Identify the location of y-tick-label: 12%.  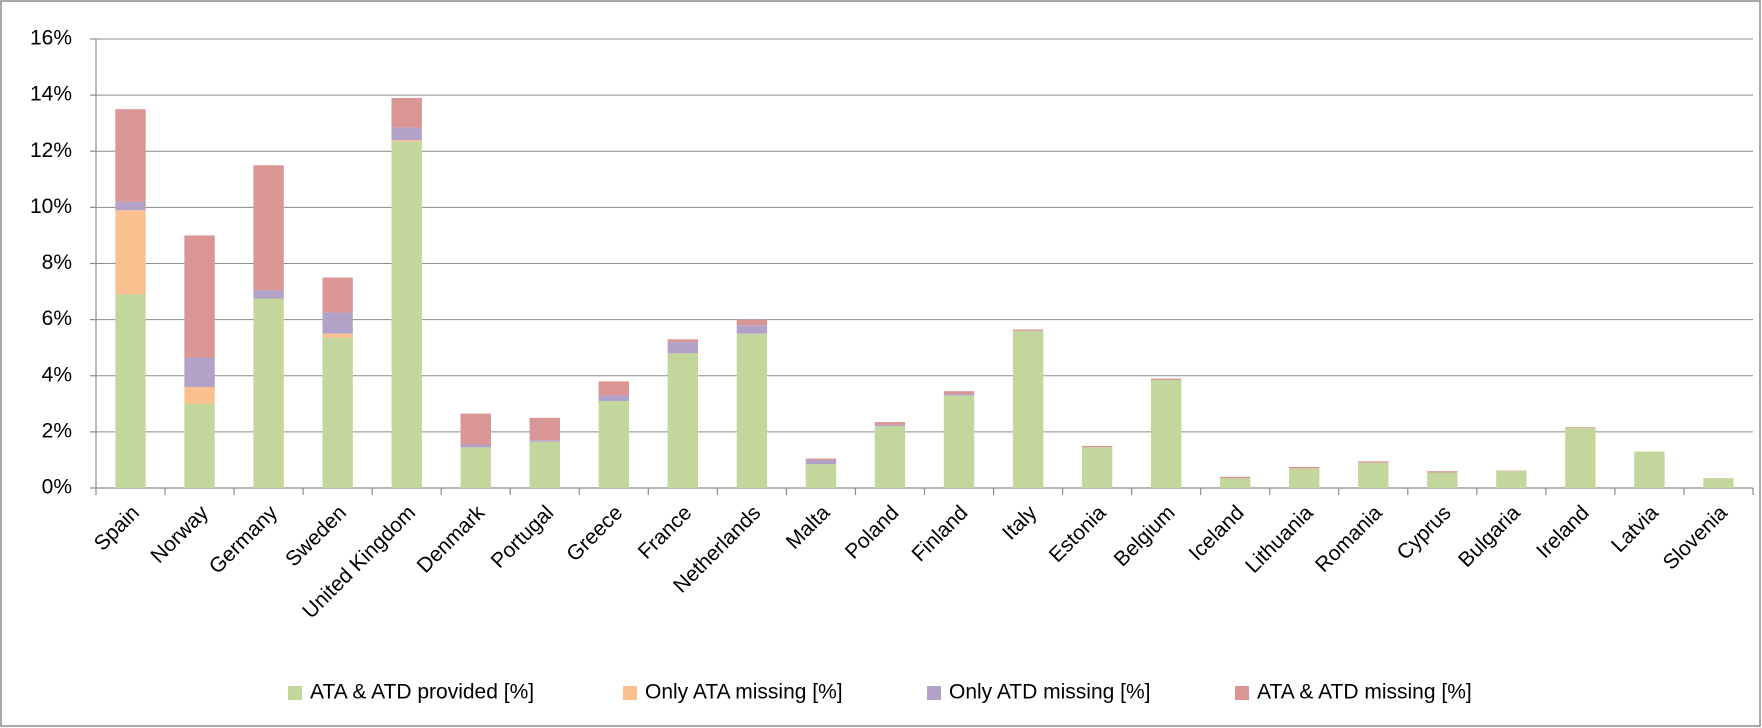
(51, 150).